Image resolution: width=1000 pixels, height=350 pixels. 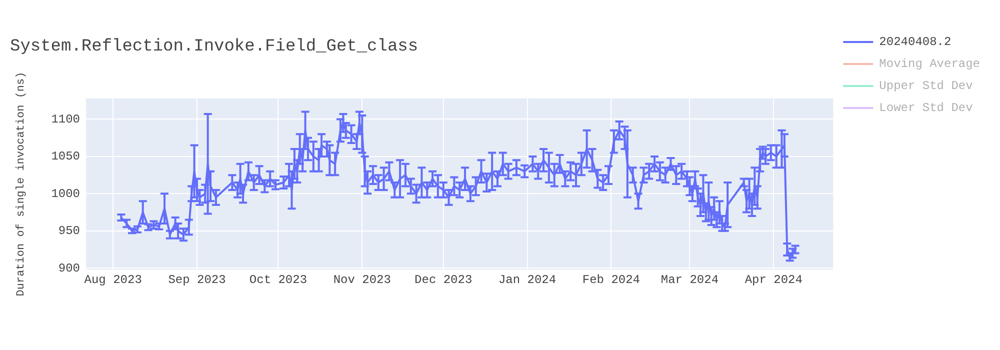 I want to click on y-tick-label: 1050, so click(x=65, y=157).